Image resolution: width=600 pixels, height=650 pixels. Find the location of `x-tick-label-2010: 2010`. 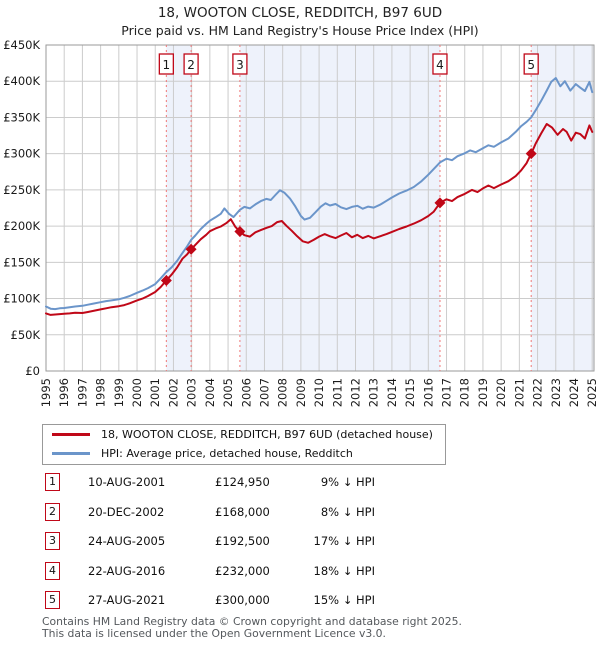

x-tick-label-2010: 2010 is located at coordinates (319, 392).